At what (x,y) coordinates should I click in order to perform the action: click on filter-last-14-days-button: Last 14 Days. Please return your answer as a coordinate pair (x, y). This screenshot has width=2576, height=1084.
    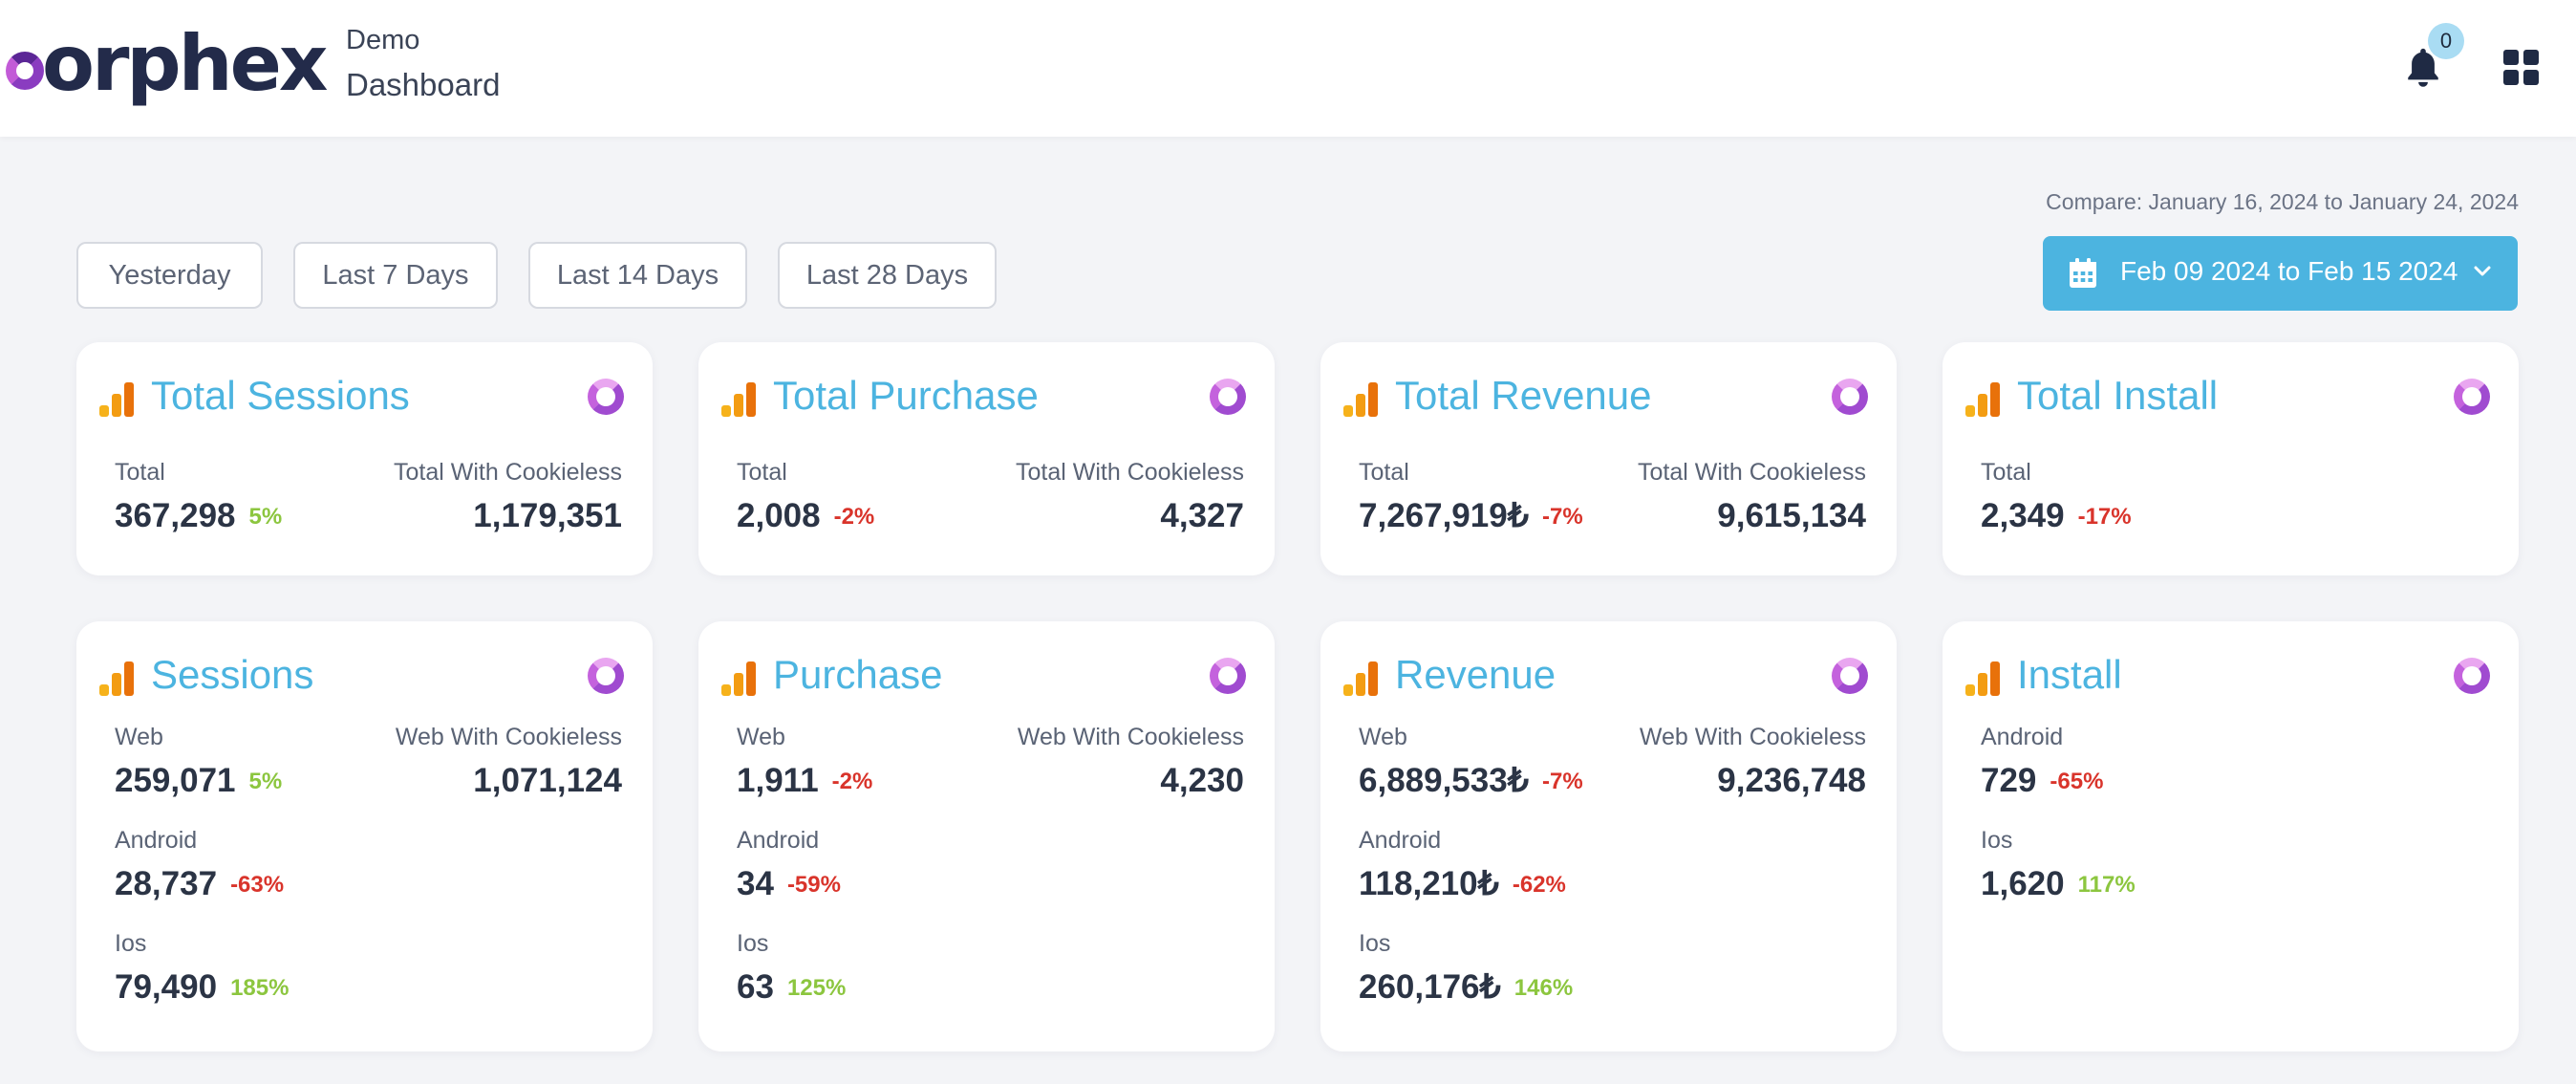
    Looking at the image, I should click on (637, 275).